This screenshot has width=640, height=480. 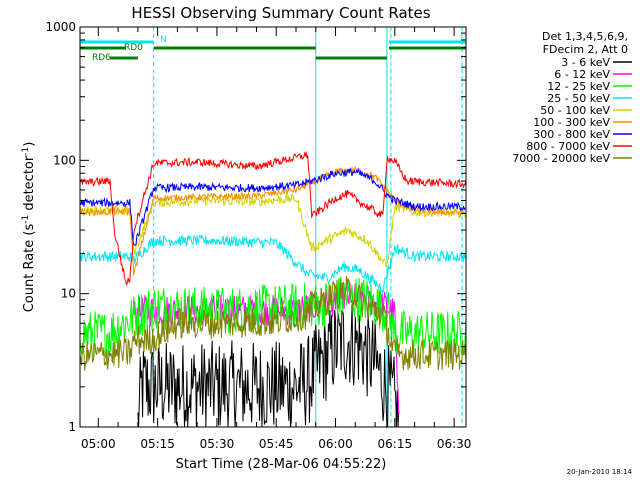 I want to click on legend-label: 3 - 6 keV, so click(x=585, y=62).